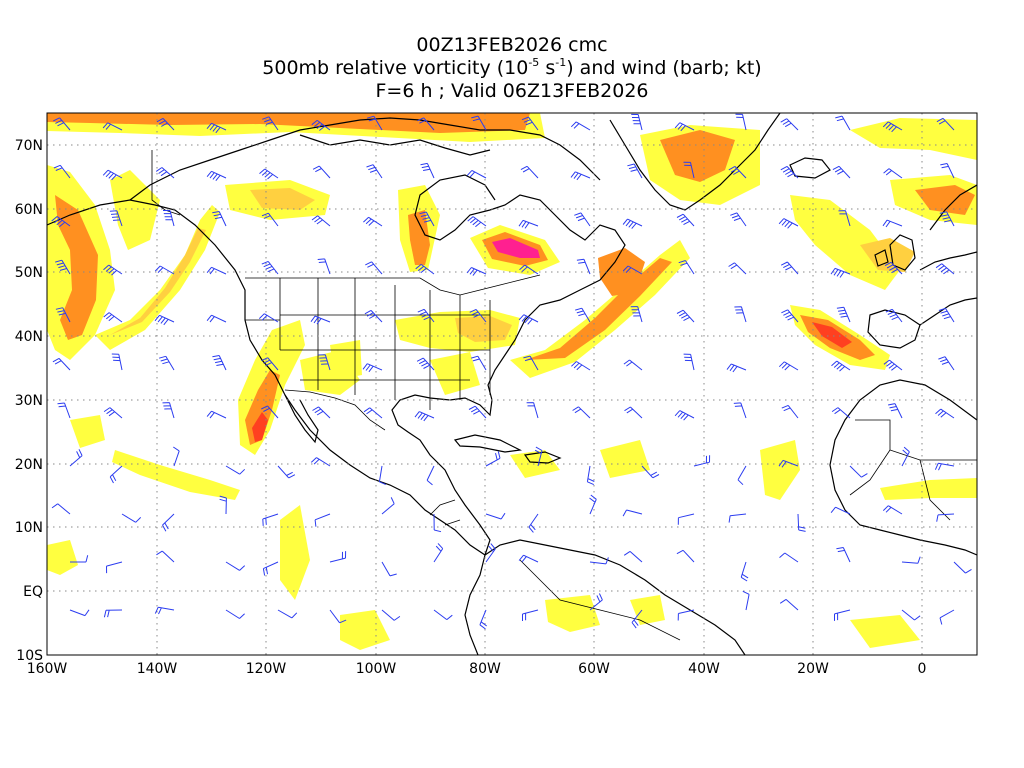  I want to click on vorticity-west-africa, so click(928, 489).